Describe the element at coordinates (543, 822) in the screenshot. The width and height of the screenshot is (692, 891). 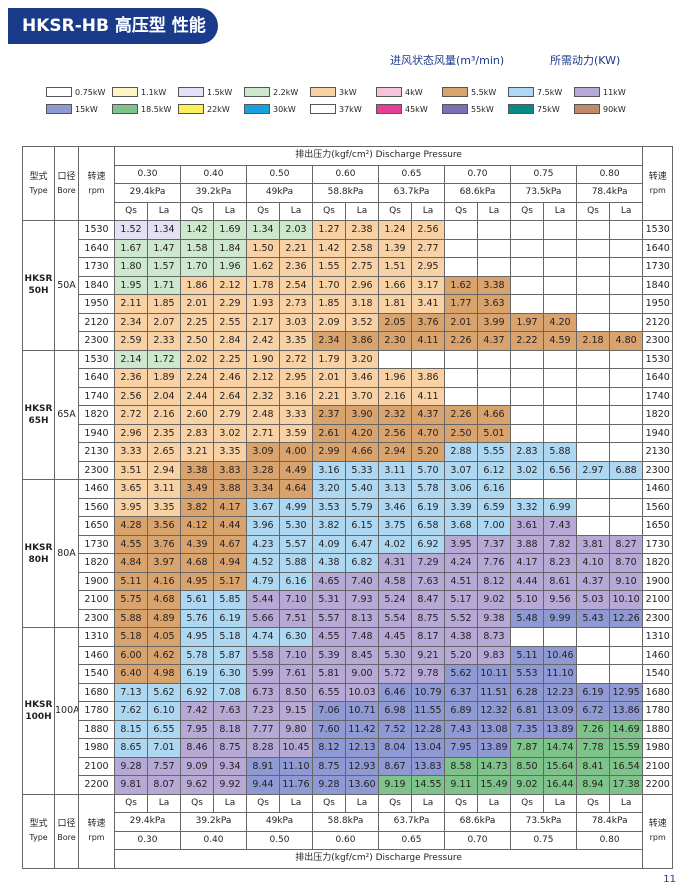
I see `pressure-kpa-footer: 73.5kPa` at that location.